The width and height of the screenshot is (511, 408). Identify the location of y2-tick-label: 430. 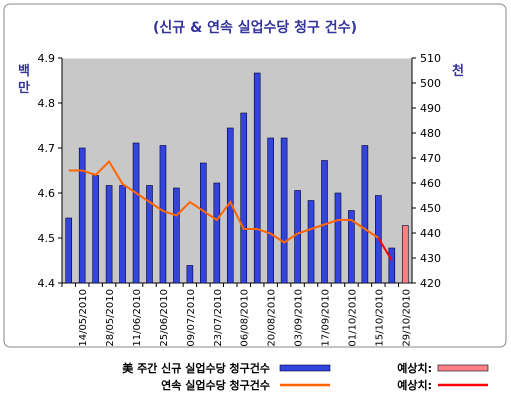
(430, 258).